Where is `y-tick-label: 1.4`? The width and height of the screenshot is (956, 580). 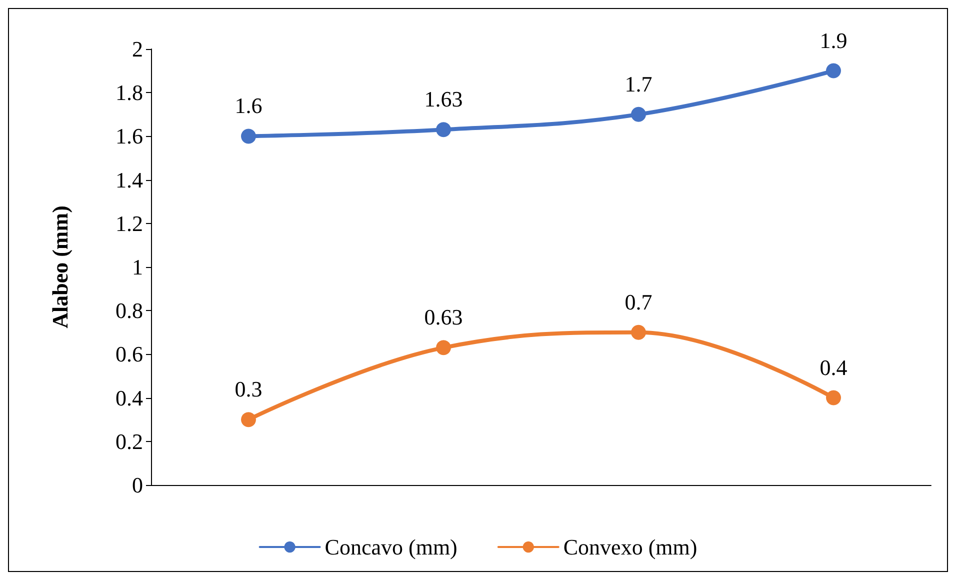 y-tick-label: 1.4 is located at coordinates (129, 179).